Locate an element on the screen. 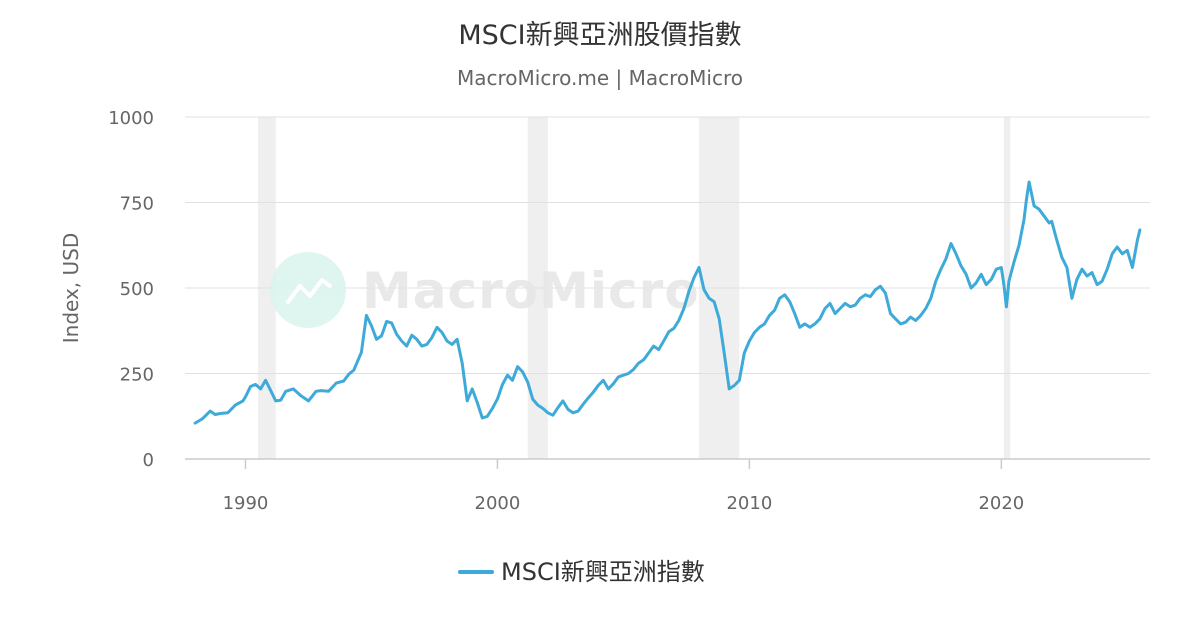 The height and width of the screenshot is (630, 1200). x-tick-label: 2010 is located at coordinates (749, 503).